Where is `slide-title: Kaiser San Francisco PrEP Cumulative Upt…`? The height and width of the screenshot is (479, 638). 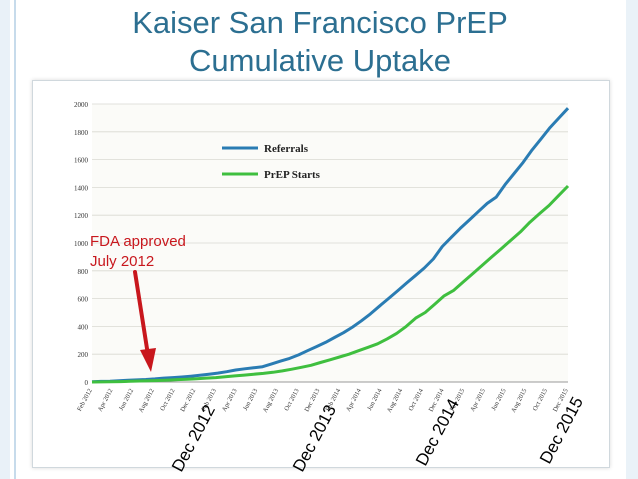
slide-title: Kaiser San Francisco PrEP Cumulative Upt… is located at coordinates (320, 42).